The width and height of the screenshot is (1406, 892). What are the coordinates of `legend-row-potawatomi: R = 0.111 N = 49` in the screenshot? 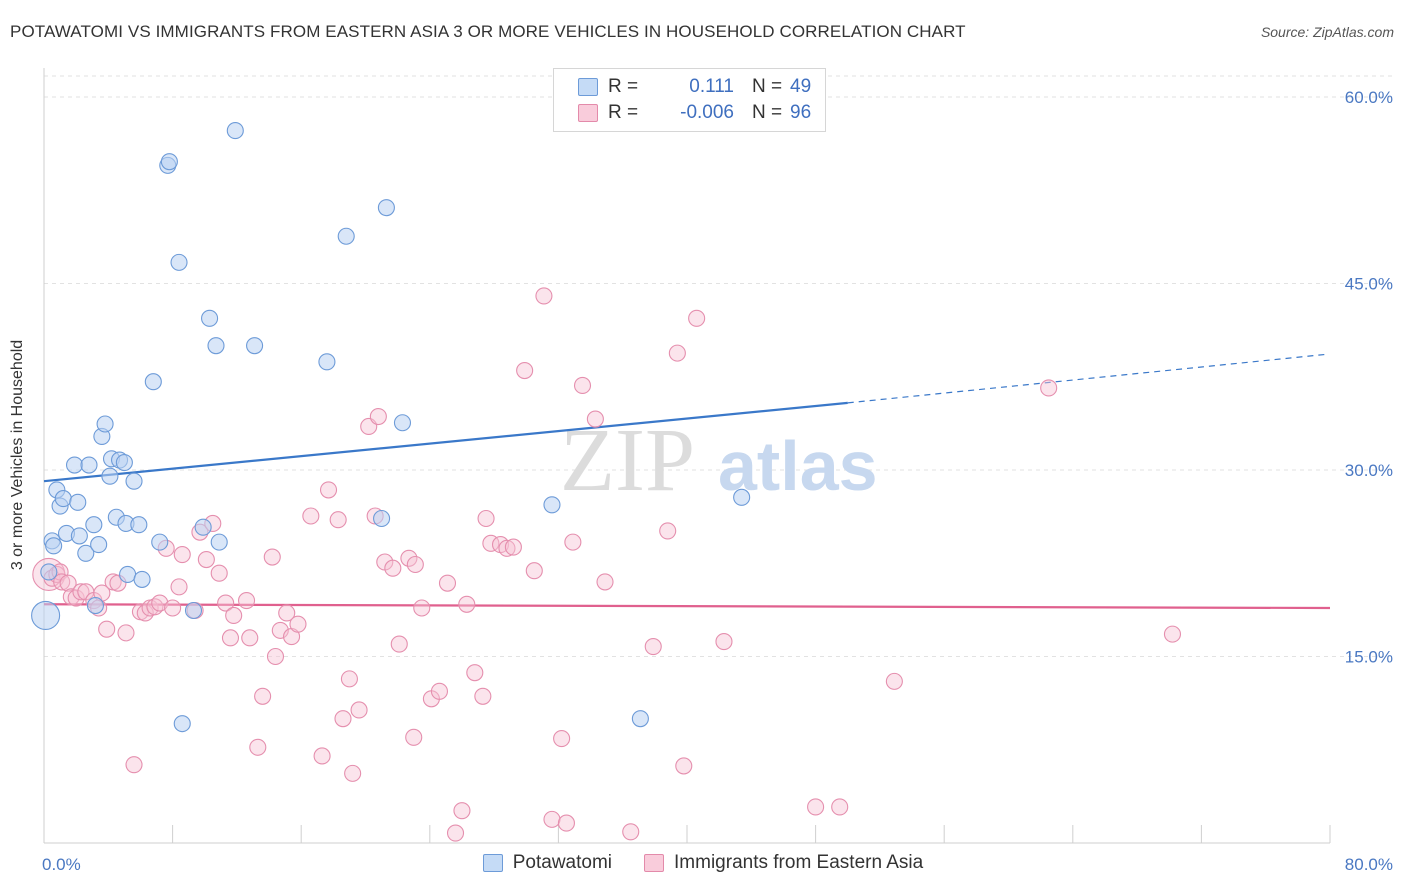 It's located at (694, 87).